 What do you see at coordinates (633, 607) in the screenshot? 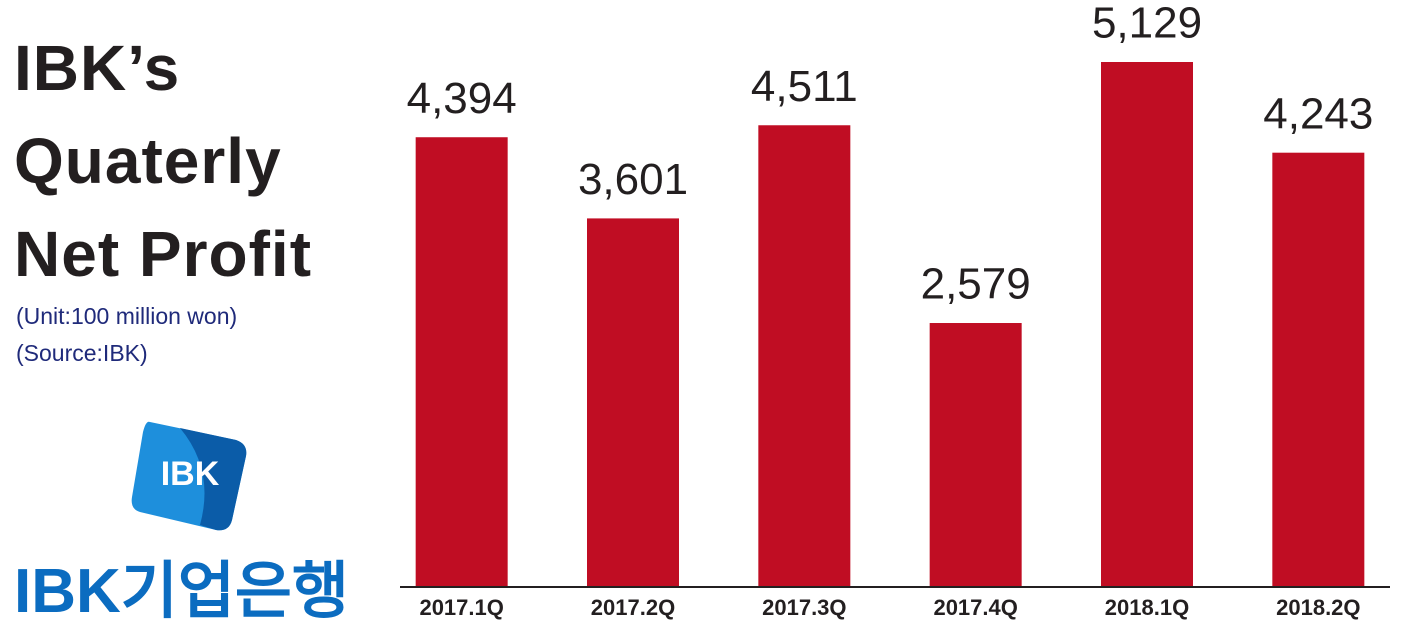
I see `x-tick-label: 2017.2Q` at bounding box center [633, 607].